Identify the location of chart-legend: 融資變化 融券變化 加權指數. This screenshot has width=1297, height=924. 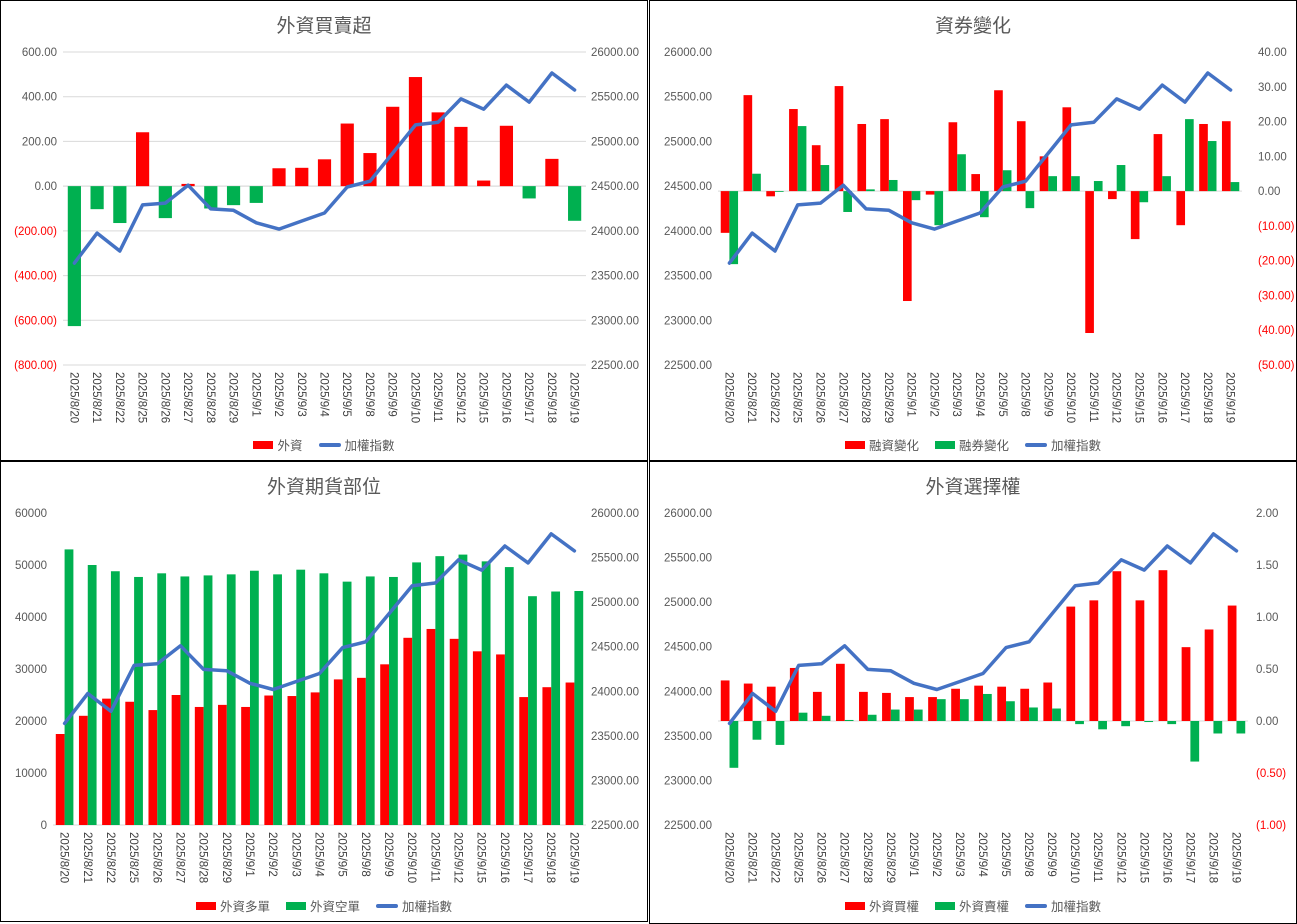
(973, 444).